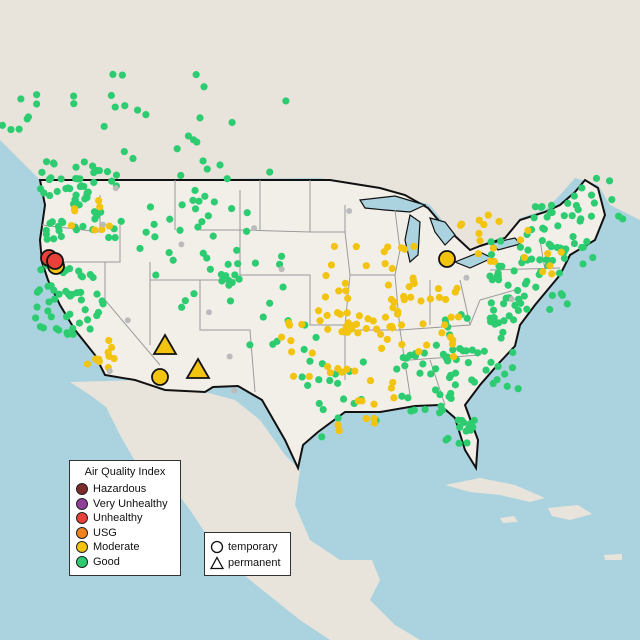  I want to click on very-unhealthy-swatch, so click(82, 503).